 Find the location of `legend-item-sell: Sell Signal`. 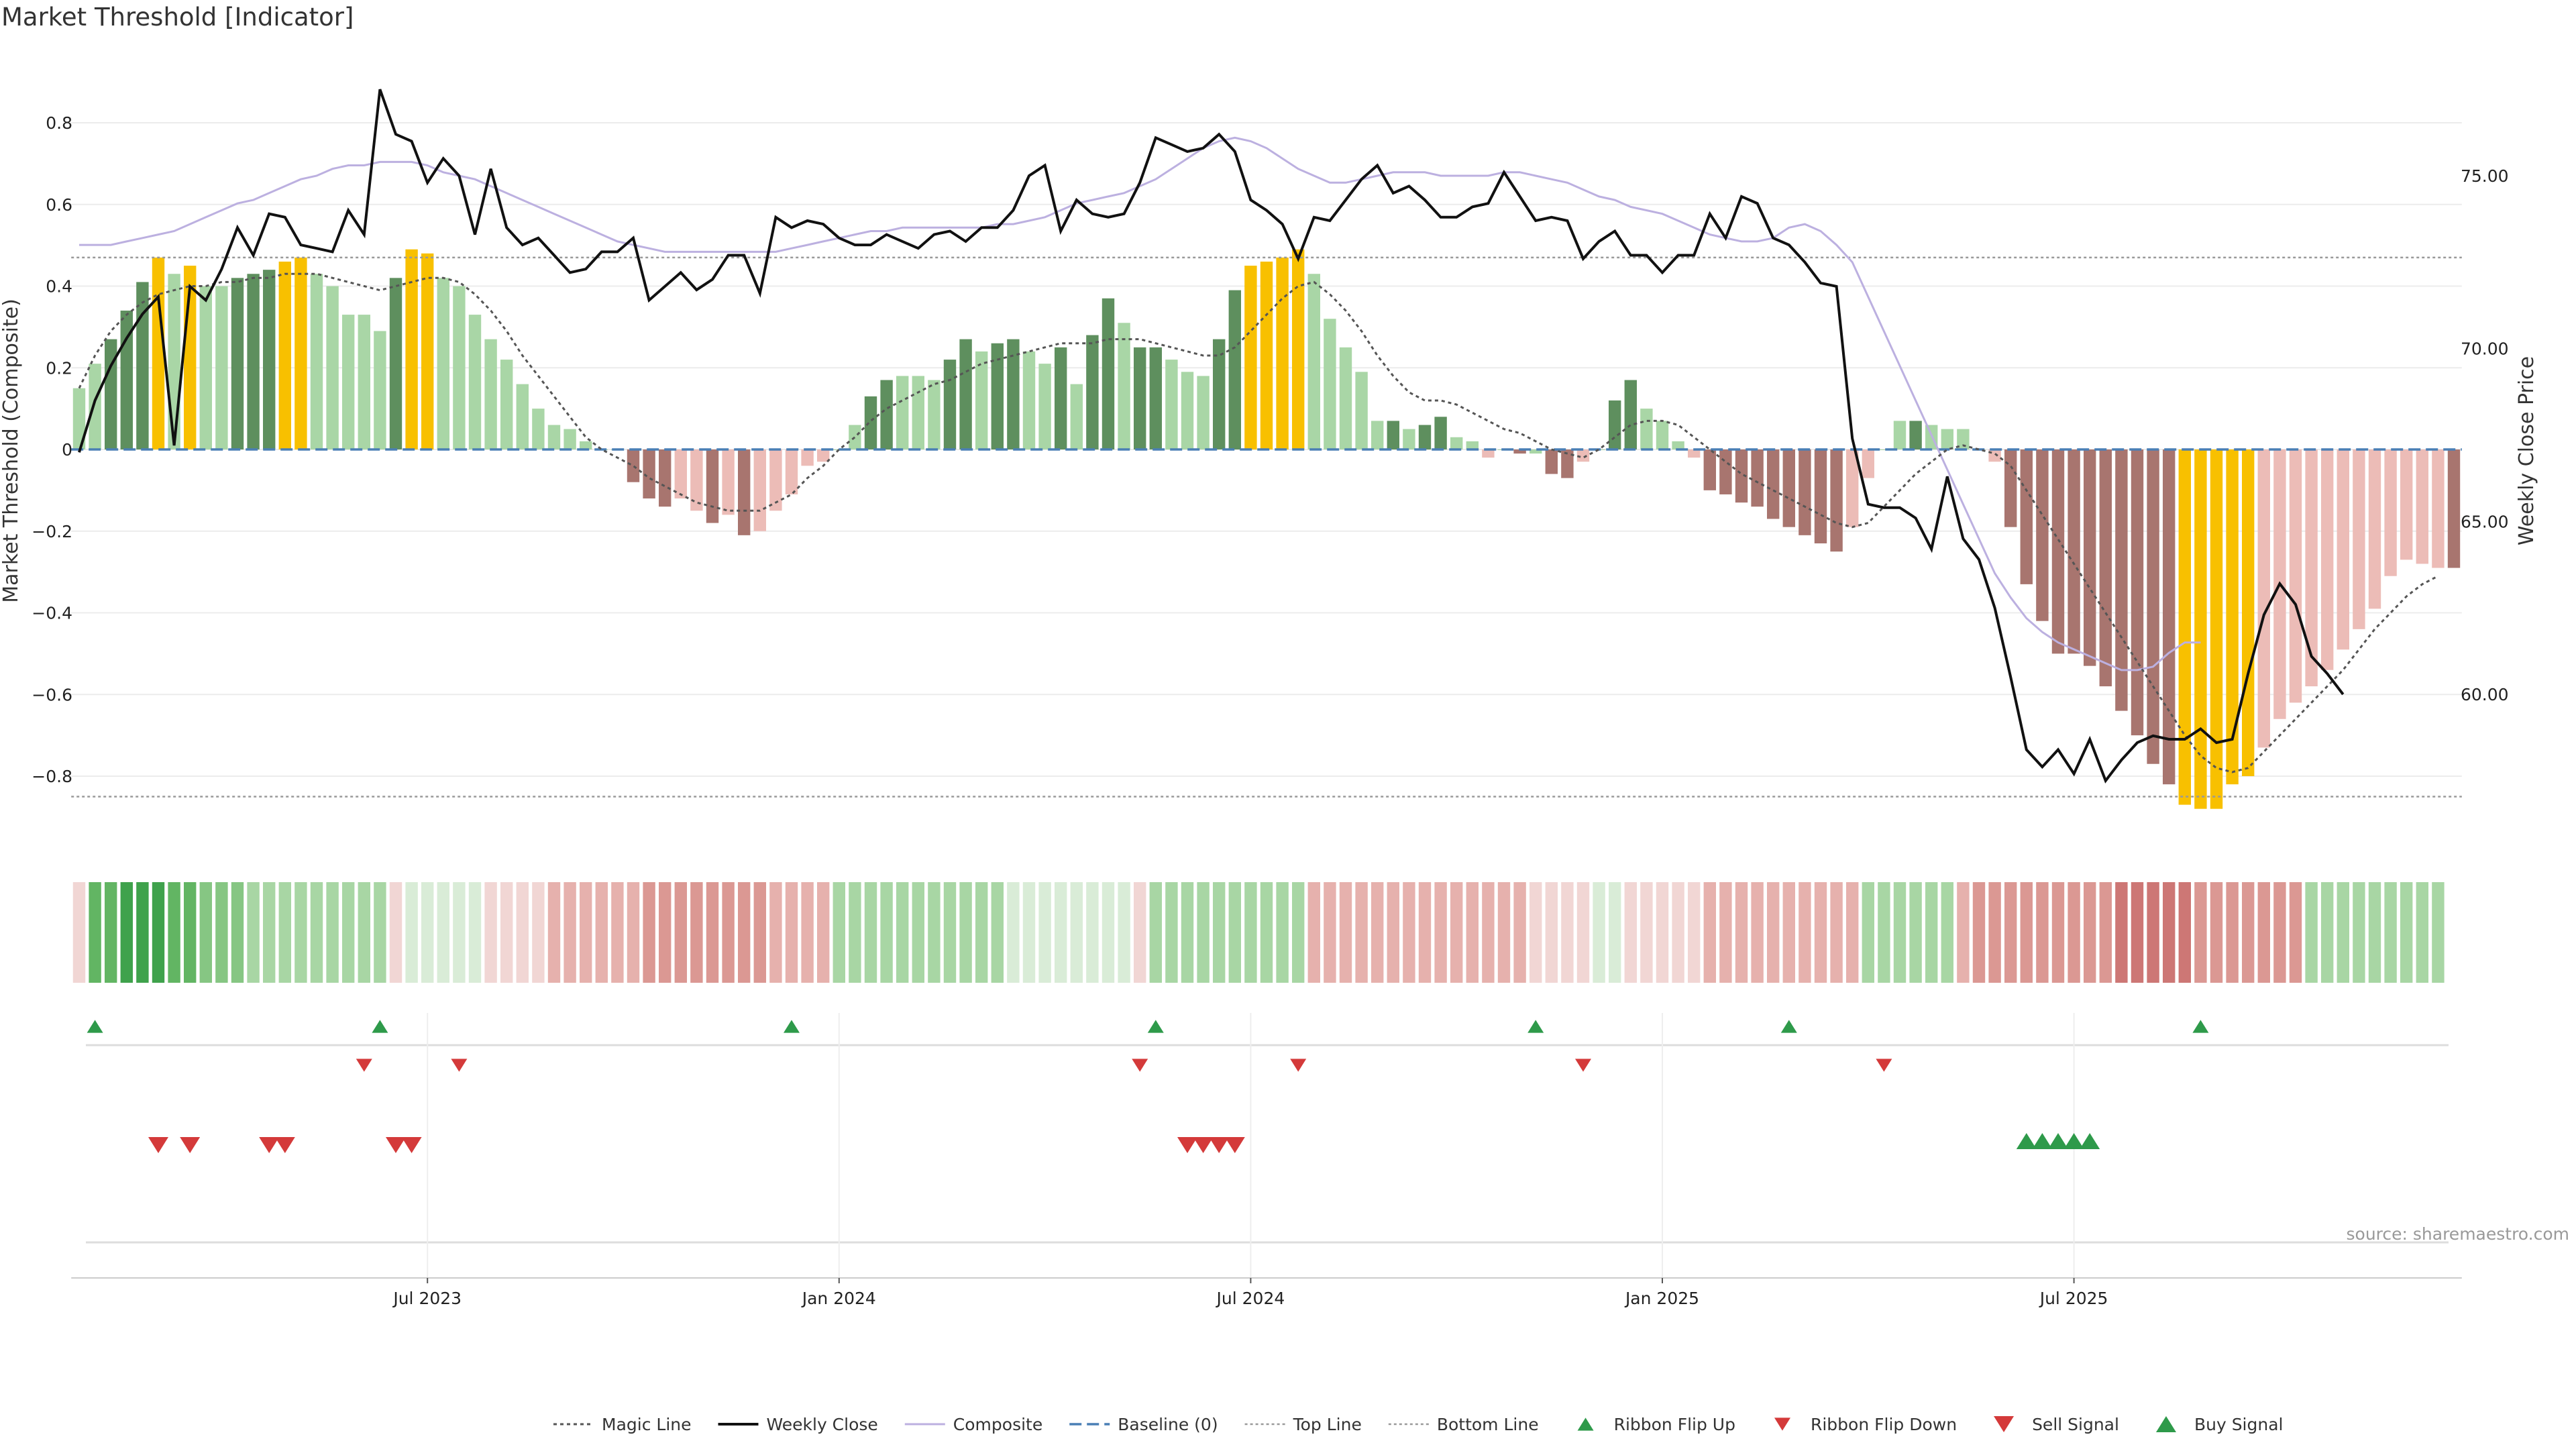

legend-item-sell: Sell Signal is located at coordinates (2056, 1424).